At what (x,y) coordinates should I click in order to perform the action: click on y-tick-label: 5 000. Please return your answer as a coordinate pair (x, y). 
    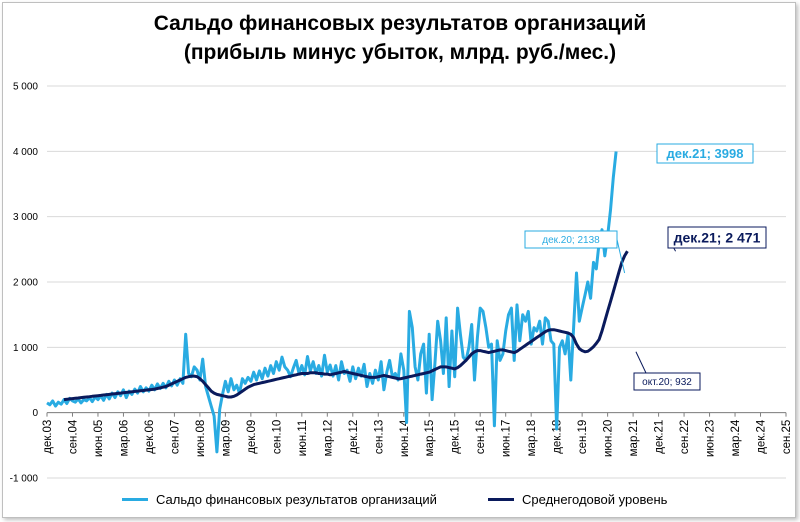
    Looking at the image, I should click on (25, 87).